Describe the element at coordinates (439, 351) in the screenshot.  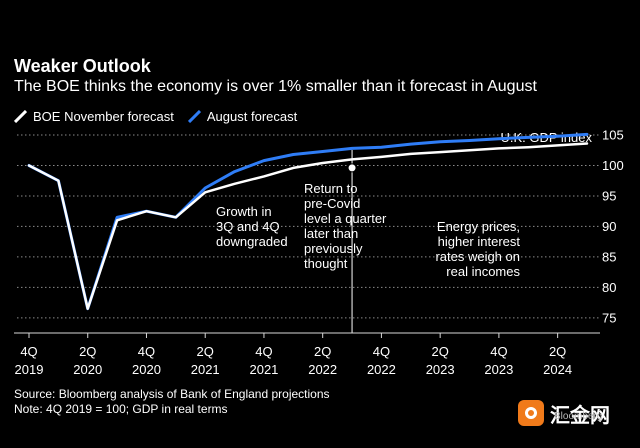
I see `x-tick-quarter-7: 2Q` at that location.